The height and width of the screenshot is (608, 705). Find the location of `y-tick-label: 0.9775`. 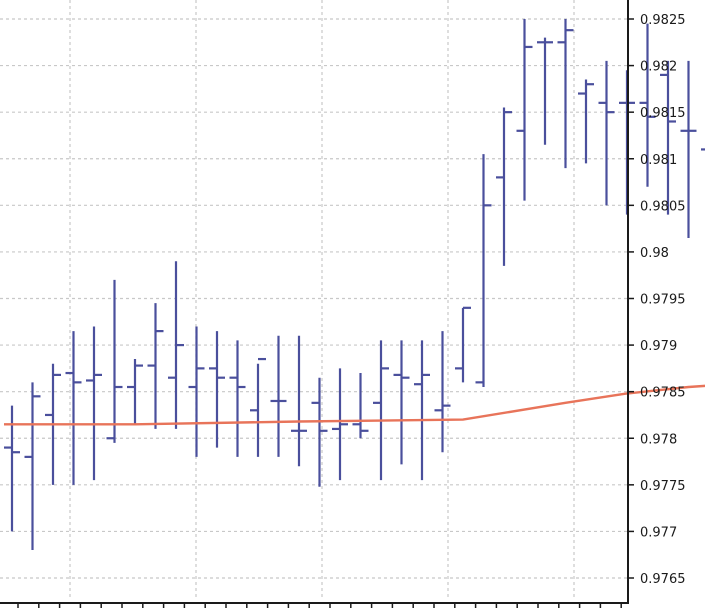

y-tick-label: 0.9775 is located at coordinates (663, 486).